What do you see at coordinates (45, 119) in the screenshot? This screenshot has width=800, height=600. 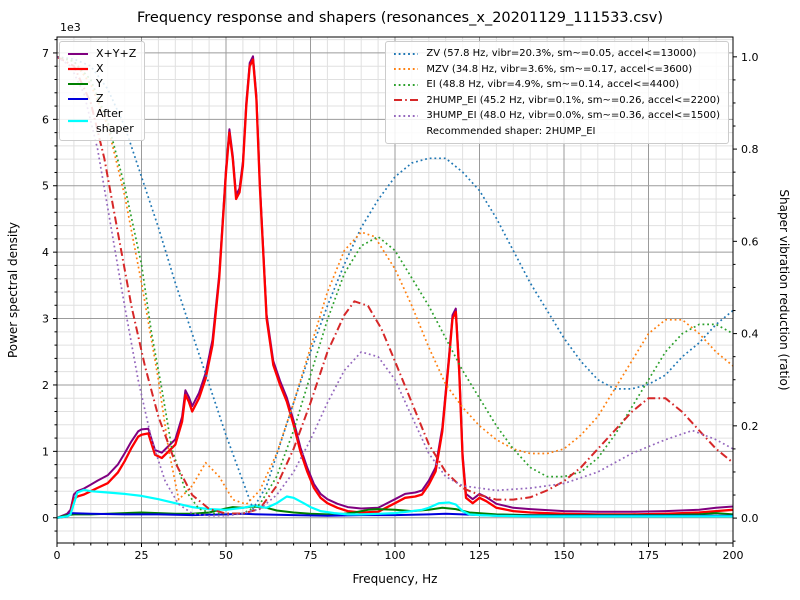 I see `y-left-tick-label: 6` at bounding box center [45, 119].